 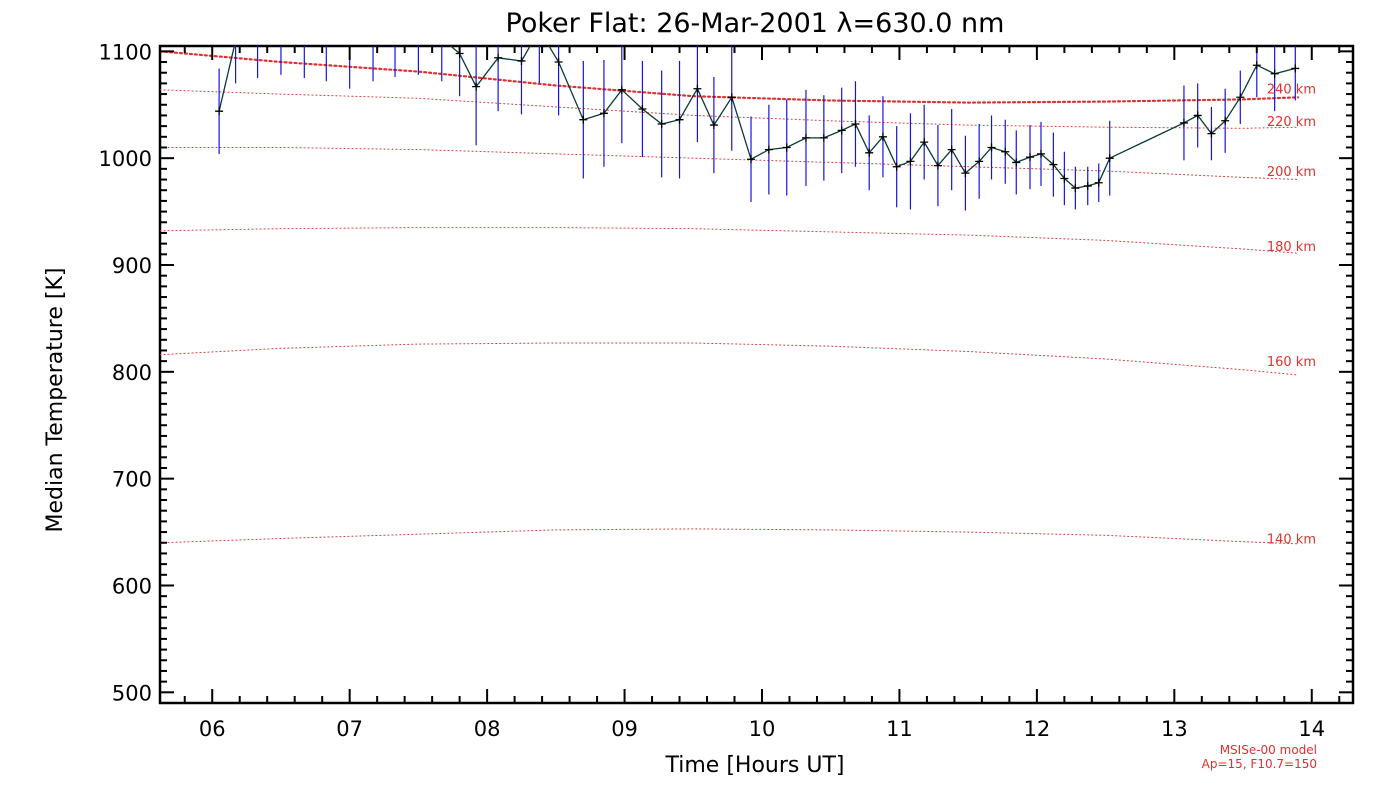 I want to click on y-tick-label: 600, so click(x=132, y=586).